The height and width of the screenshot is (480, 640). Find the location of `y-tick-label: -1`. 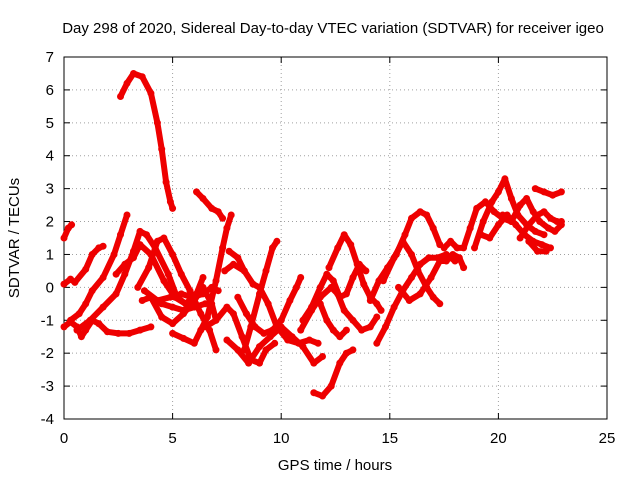

y-tick-label: -1 is located at coordinates (47, 320).